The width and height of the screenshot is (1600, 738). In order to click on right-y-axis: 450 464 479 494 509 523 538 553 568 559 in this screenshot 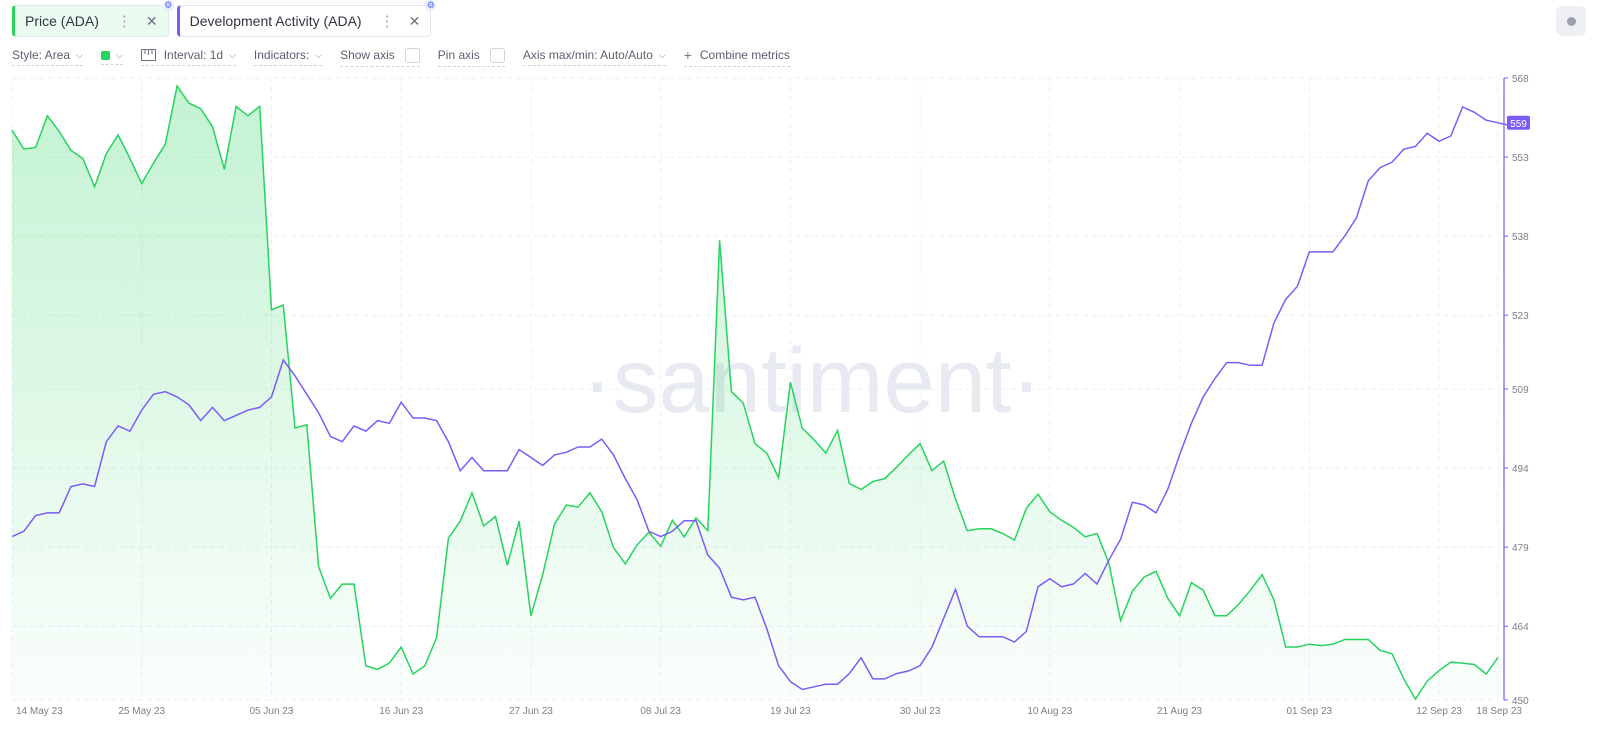, I will do `click(1516, 390)`.